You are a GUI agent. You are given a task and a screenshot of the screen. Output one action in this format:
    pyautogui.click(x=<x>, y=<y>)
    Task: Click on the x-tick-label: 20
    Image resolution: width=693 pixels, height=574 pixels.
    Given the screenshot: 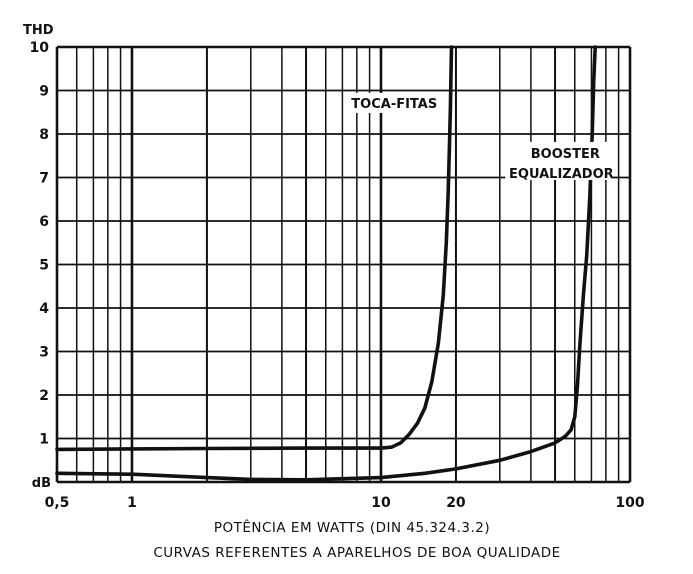 What is the action you would take?
    pyautogui.click(x=456, y=503)
    